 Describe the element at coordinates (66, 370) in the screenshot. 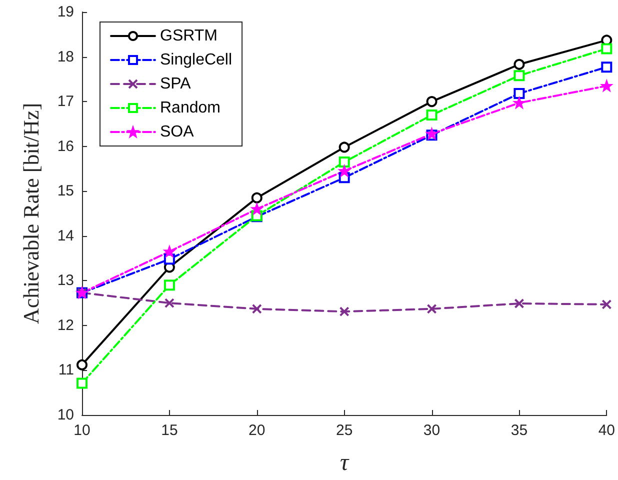

I see `y-tick-label: 11` at that location.